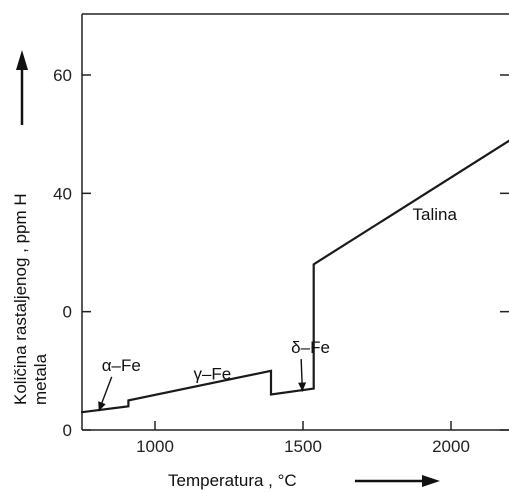 Image resolution: width=509 pixels, height=493 pixels. What do you see at coordinates (435, 214) in the screenshot?
I see `annotation-label: Talina` at bounding box center [435, 214].